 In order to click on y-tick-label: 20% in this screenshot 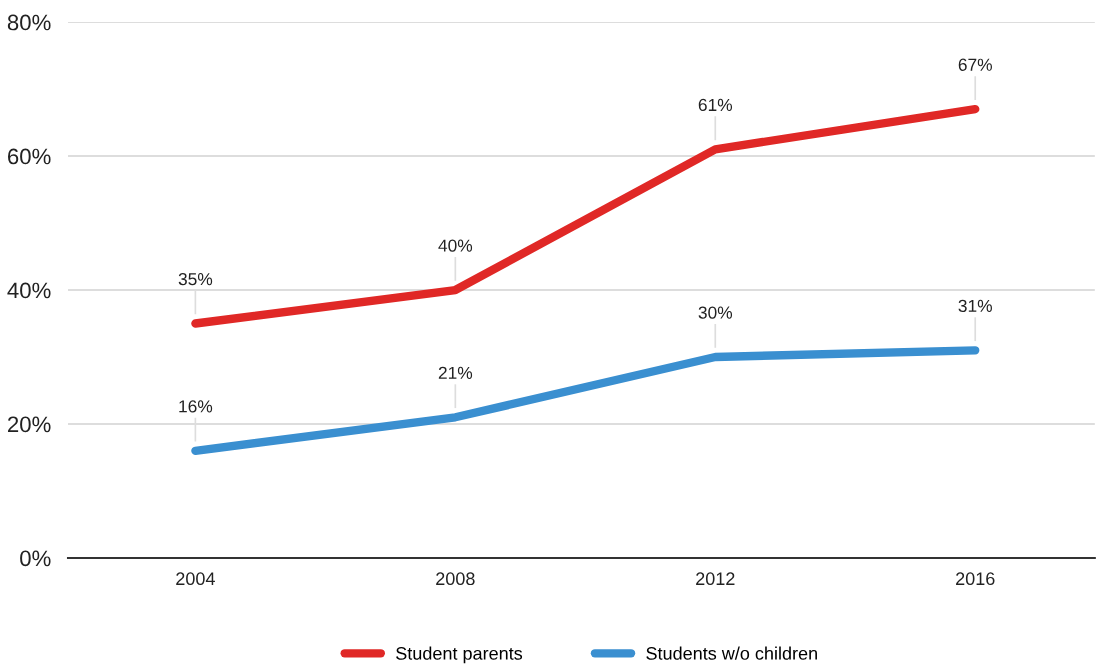, I will do `click(29, 424)`.